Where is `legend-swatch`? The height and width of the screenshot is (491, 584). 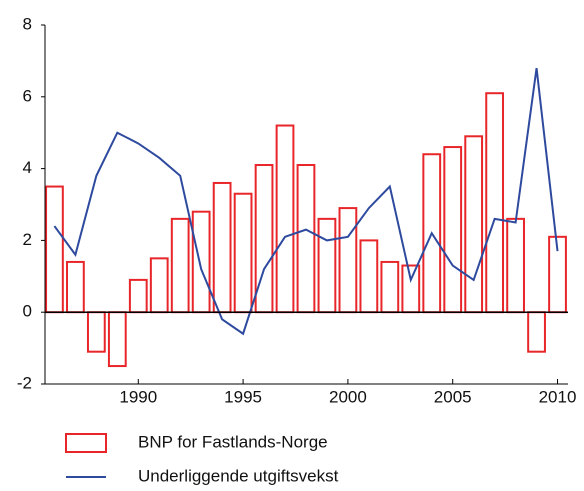
legend-swatch is located at coordinates (86, 443).